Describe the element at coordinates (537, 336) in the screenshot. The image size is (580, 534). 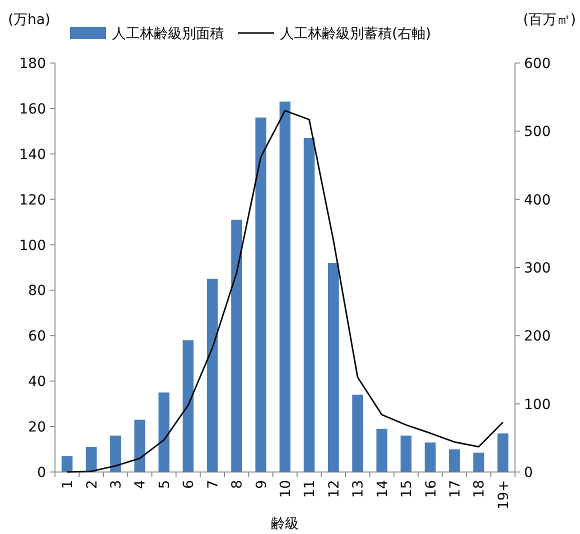
I see `y2-tick-label: 200` at that location.